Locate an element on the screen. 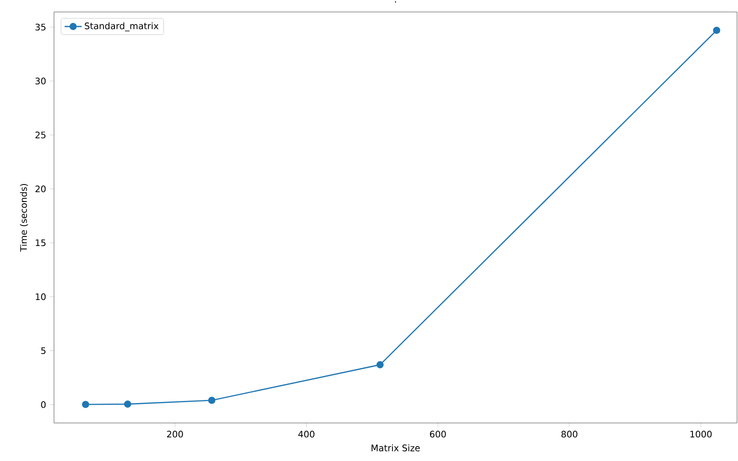 This screenshot has height=461, width=738. y-tick-label: 15 is located at coordinates (41, 243).